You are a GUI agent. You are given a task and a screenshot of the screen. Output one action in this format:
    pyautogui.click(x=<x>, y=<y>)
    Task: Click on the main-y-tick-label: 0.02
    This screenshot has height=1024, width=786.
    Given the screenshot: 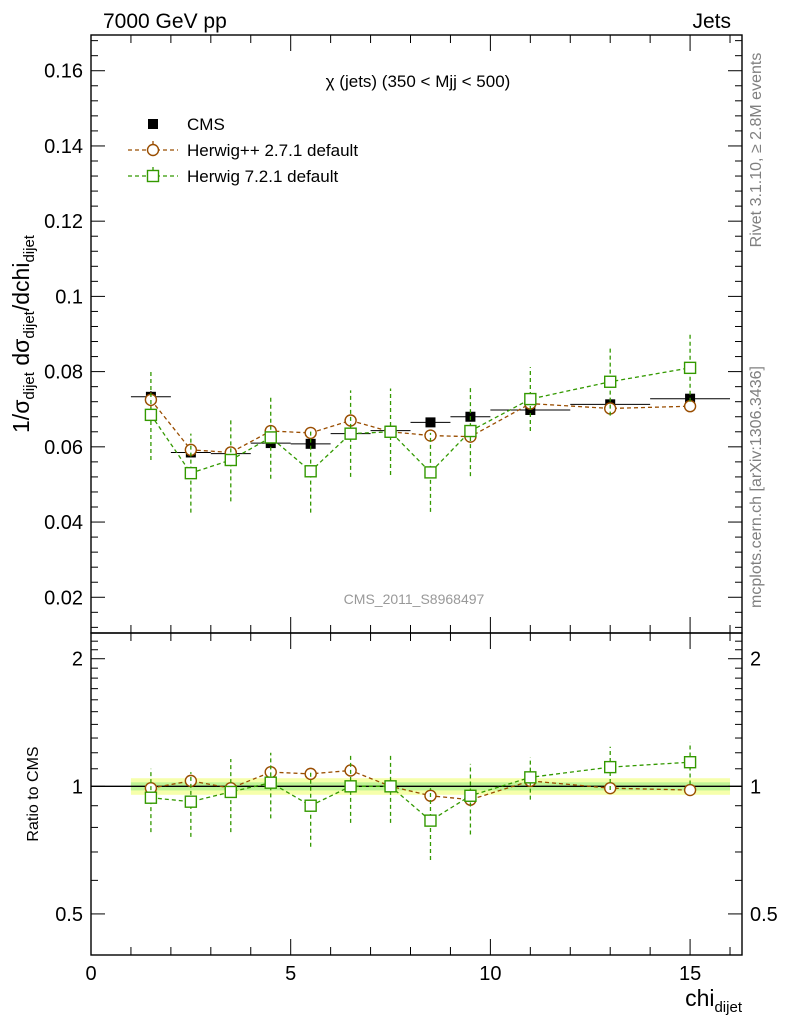 What is the action you would take?
    pyautogui.click(x=63, y=598)
    